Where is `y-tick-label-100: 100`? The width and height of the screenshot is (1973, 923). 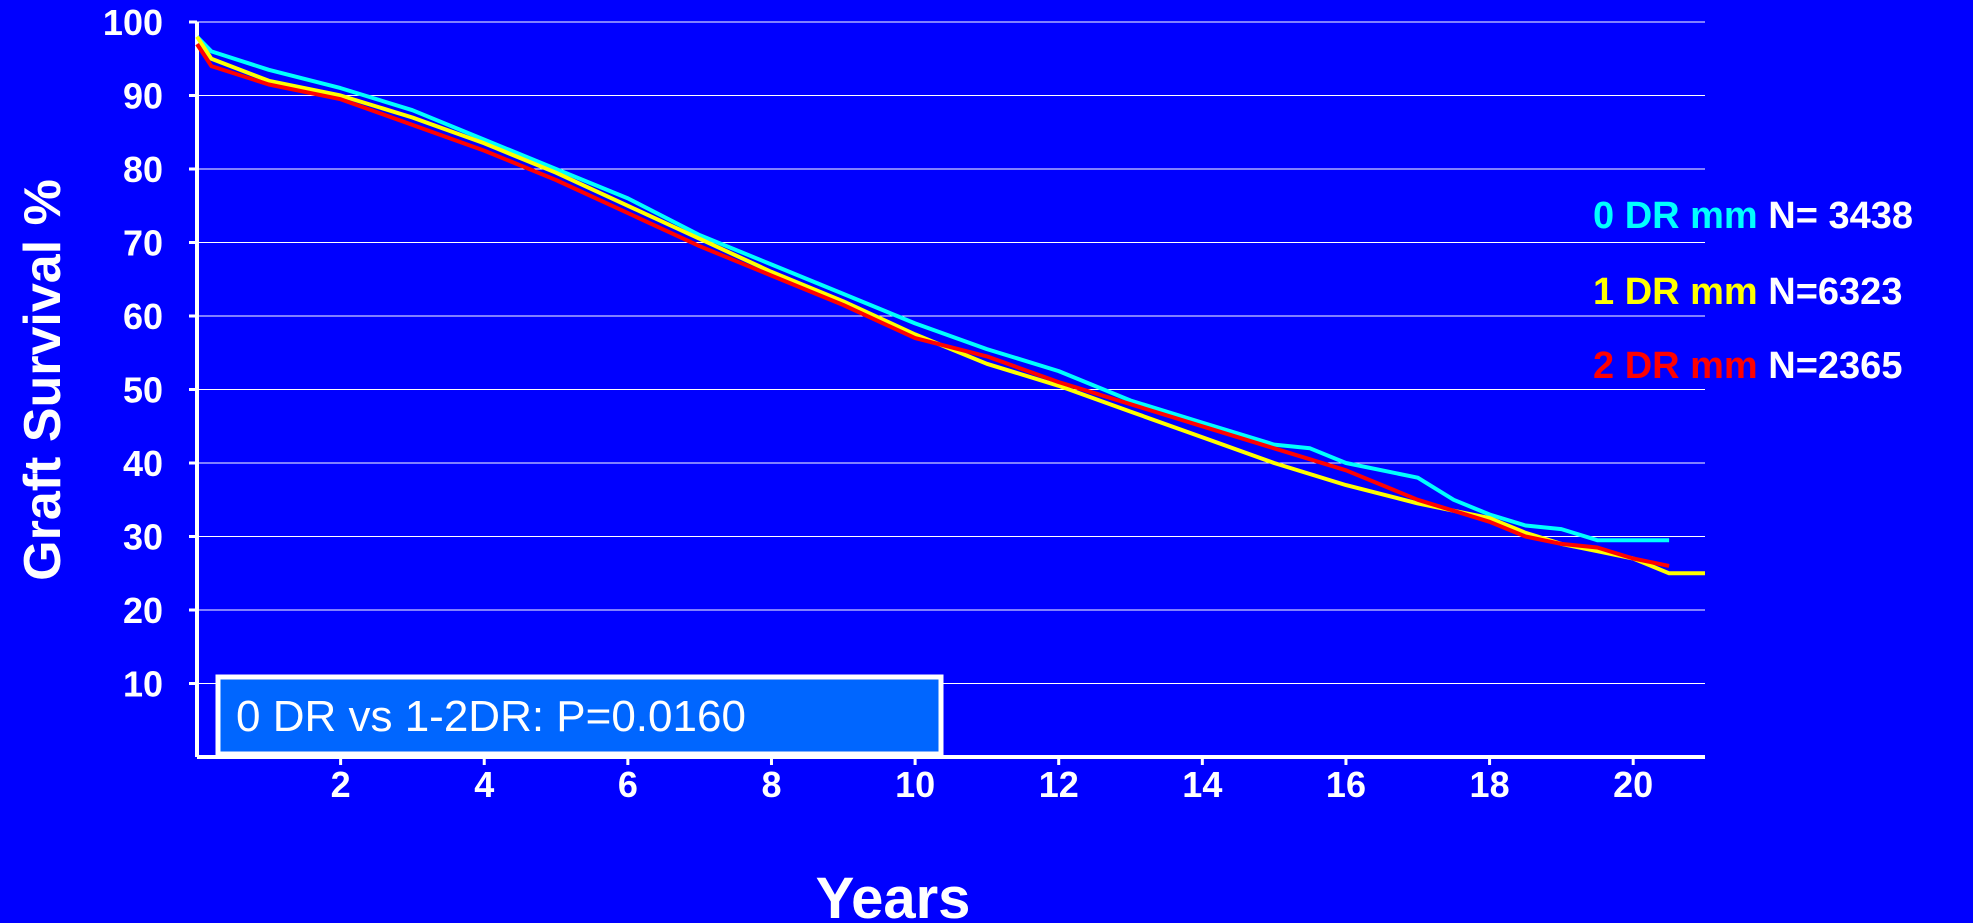 y-tick-label-100: 100 is located at coordinates (133, 22).